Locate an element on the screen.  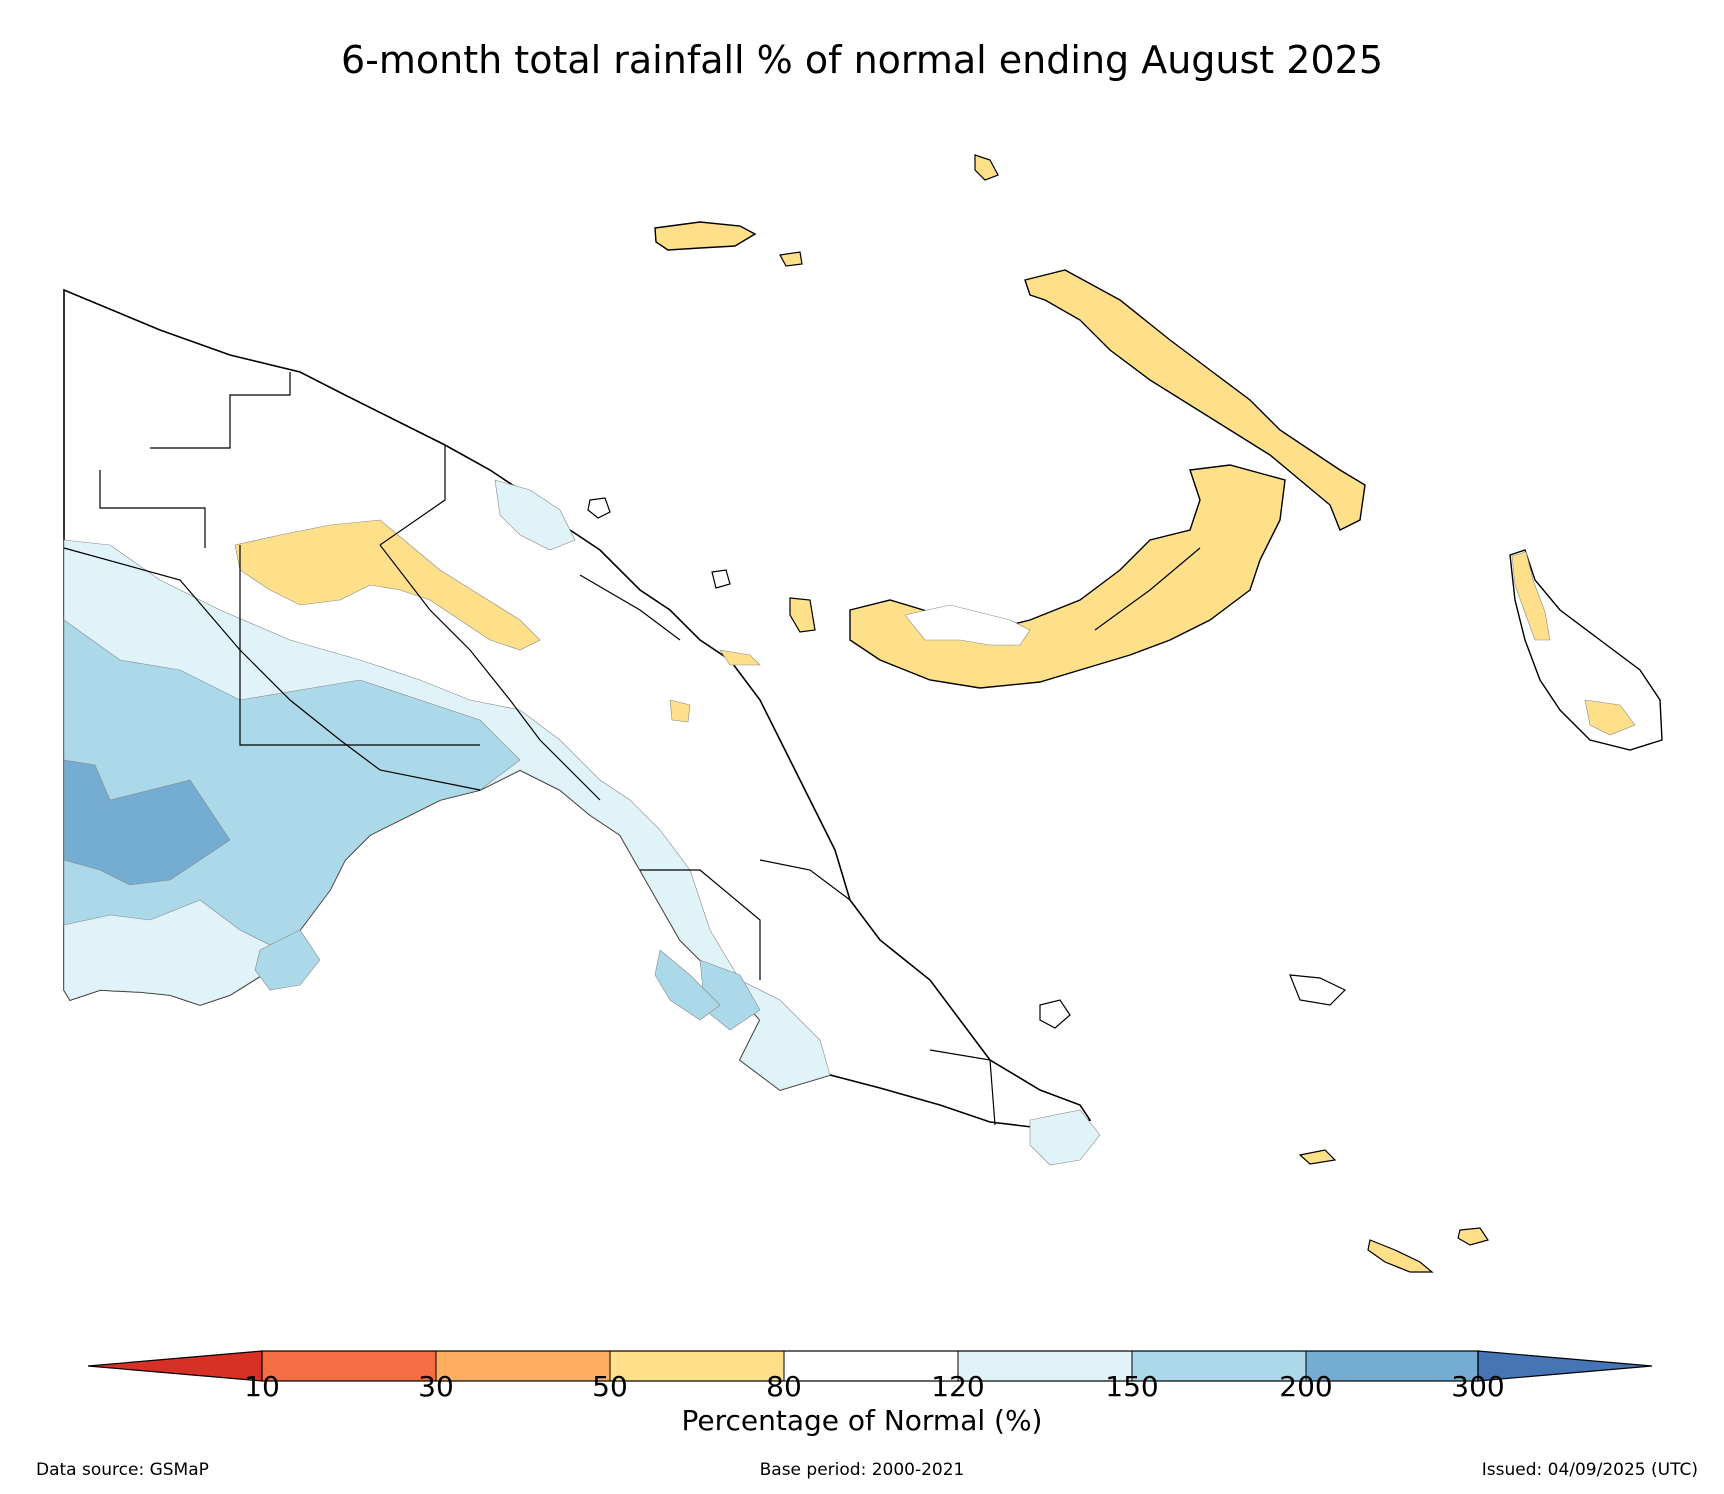
new-britain-island is located at coordinates (1067, 576).